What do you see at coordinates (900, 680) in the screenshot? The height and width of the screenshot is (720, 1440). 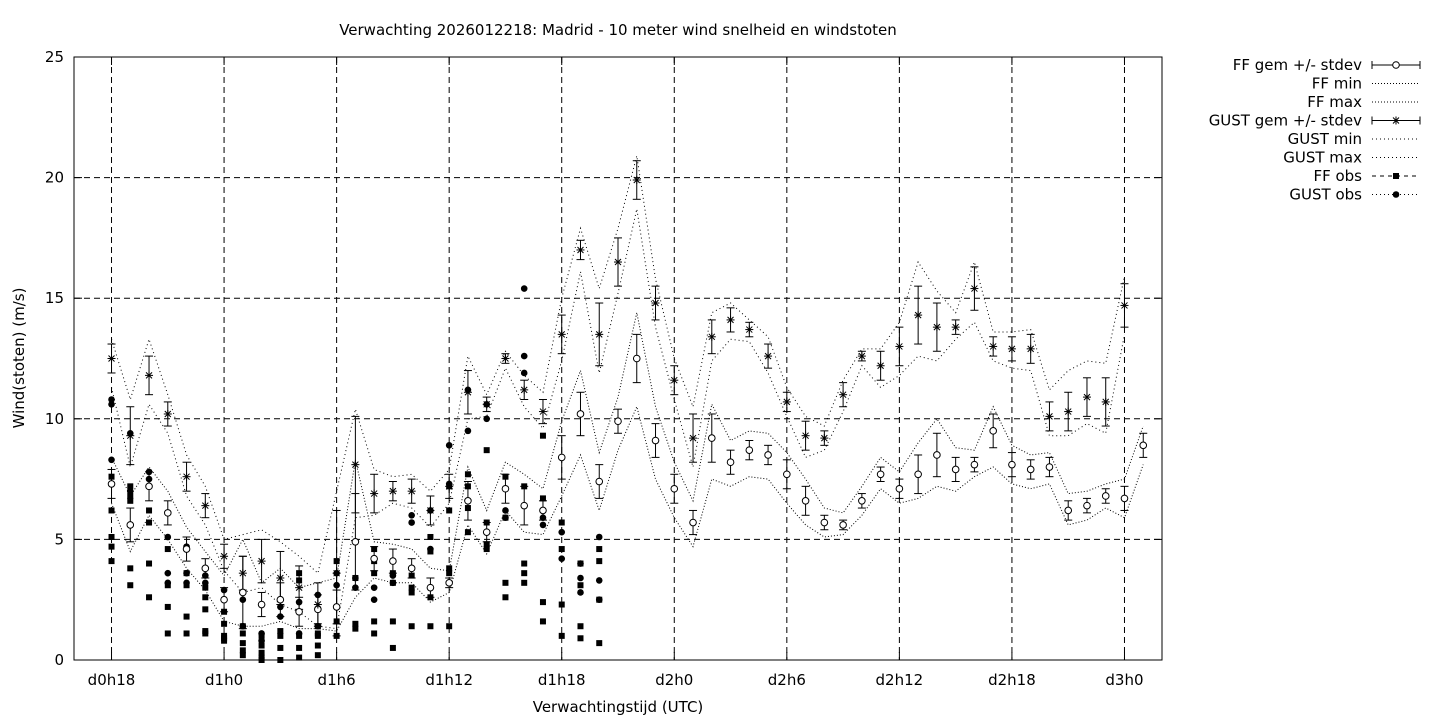 I see `x-tick-label: d2h12` at bounding box center [900, 680].